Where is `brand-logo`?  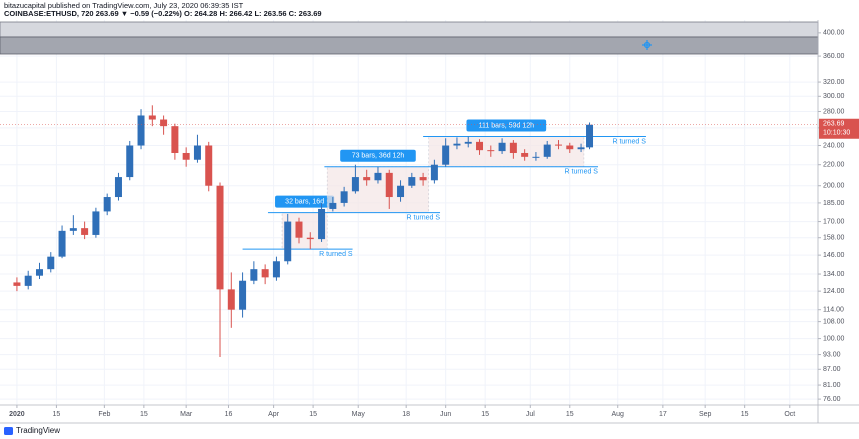 brand-logo is located at coordinates (8, 431).